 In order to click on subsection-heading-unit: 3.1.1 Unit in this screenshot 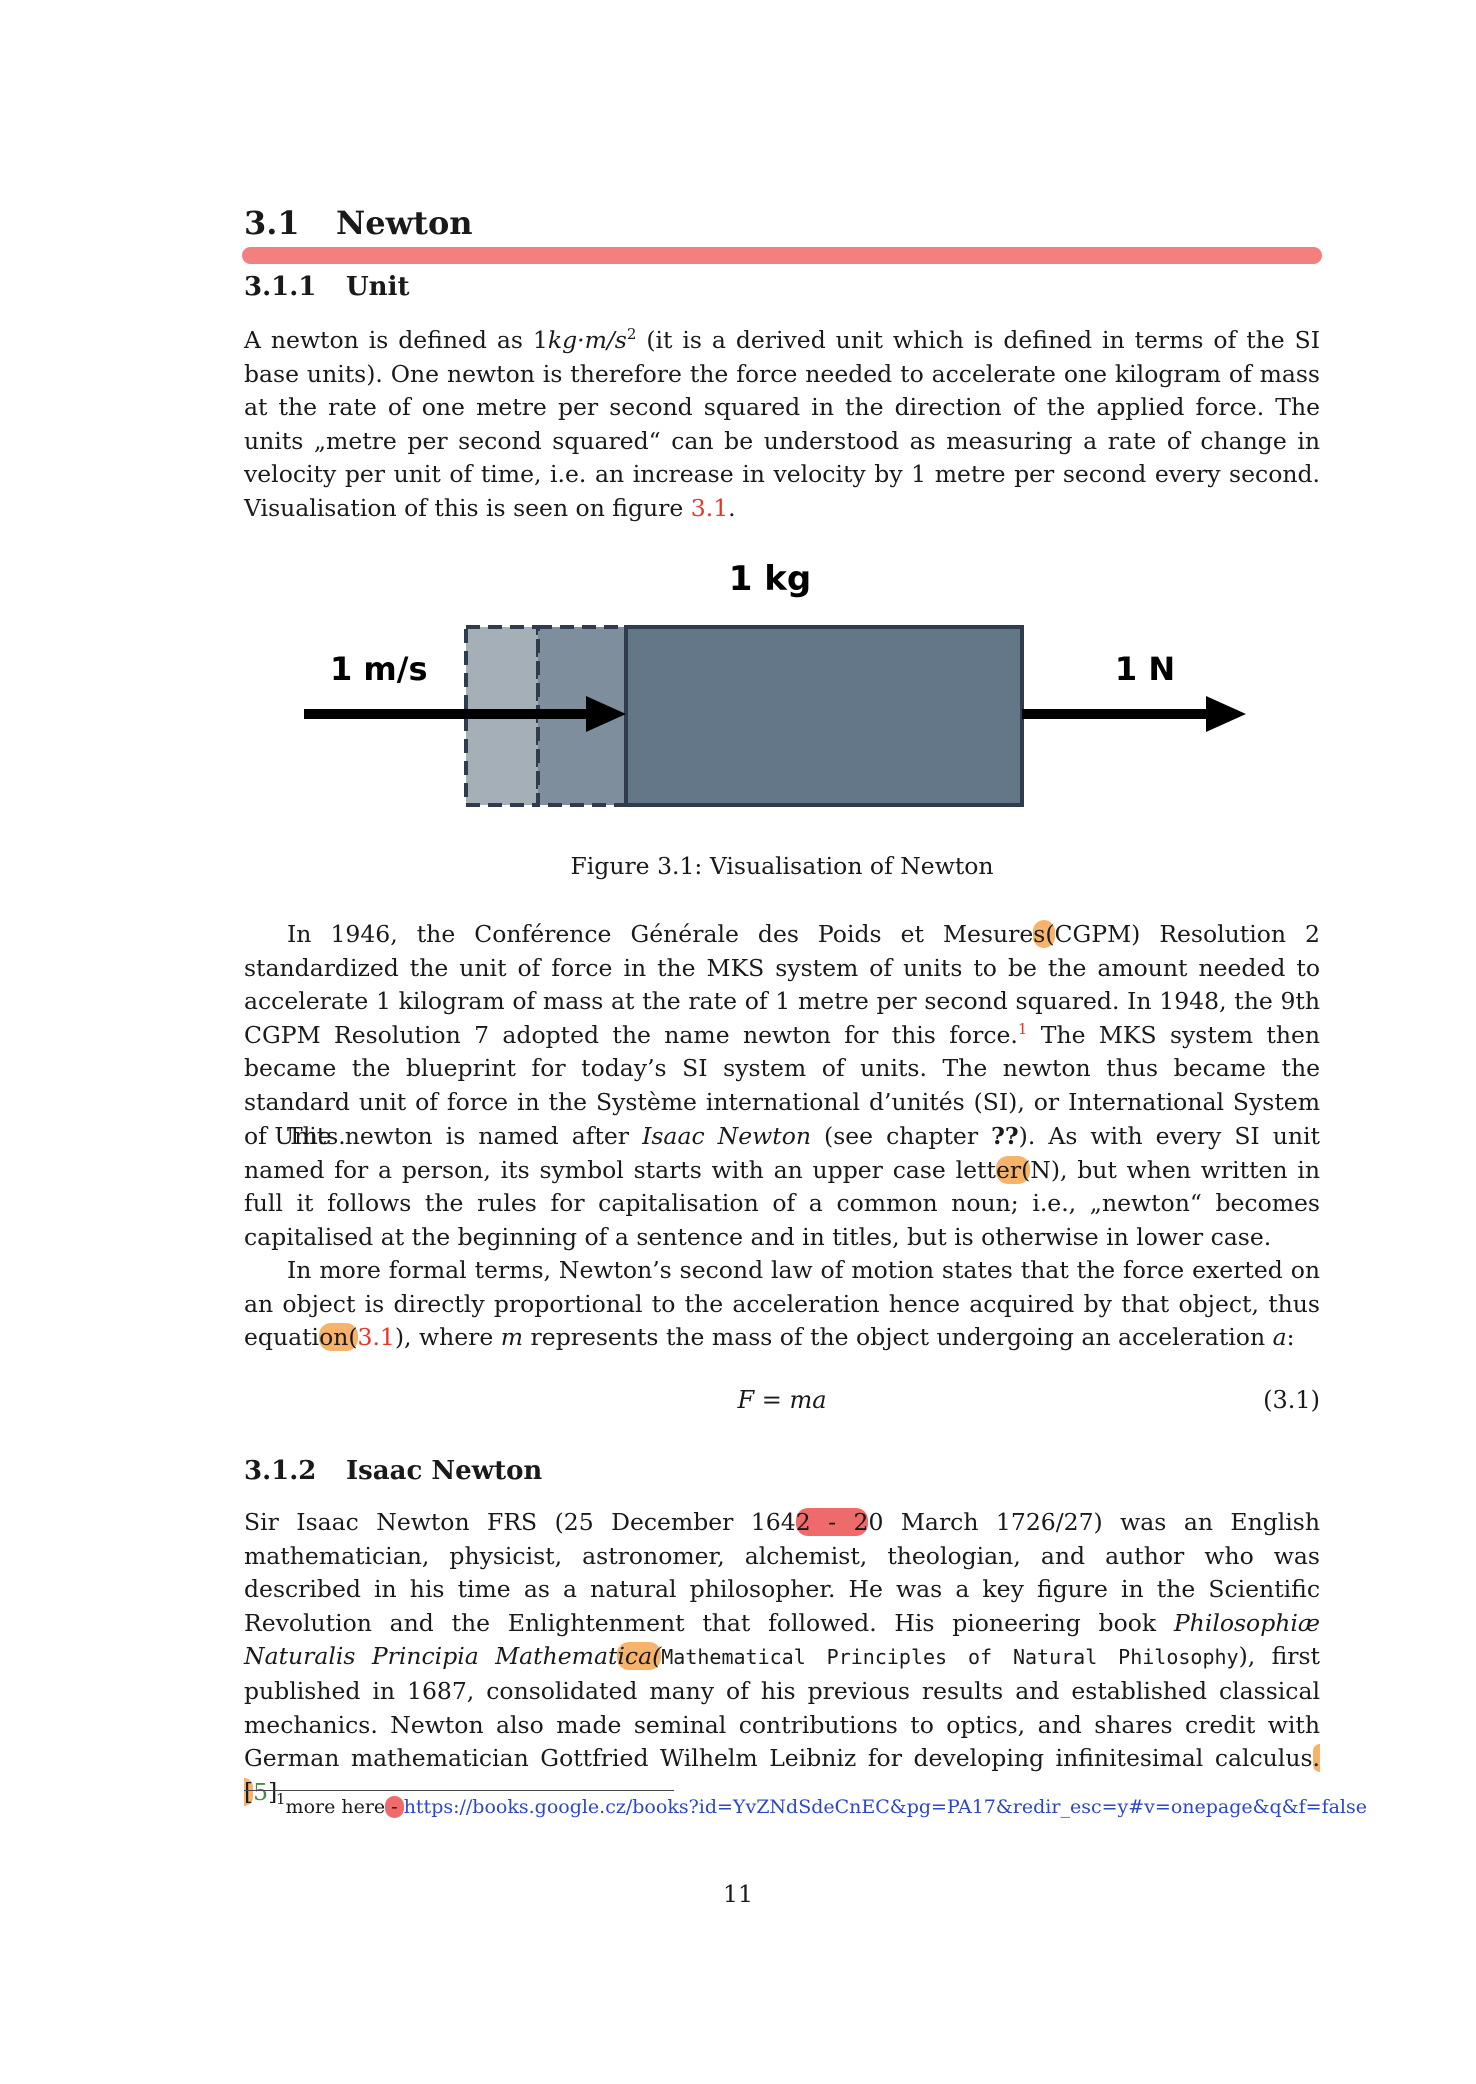, I will do `click(326, 287)`.